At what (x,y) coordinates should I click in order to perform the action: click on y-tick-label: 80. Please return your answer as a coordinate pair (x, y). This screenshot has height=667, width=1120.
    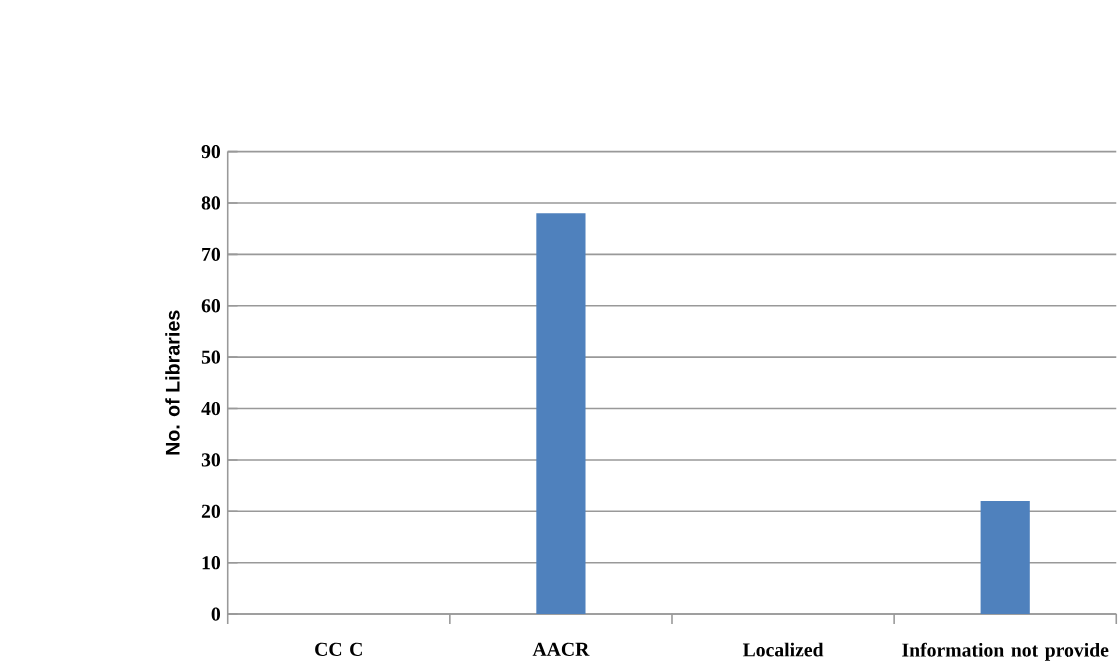
    Looking at the image, I should click on (211, 203).